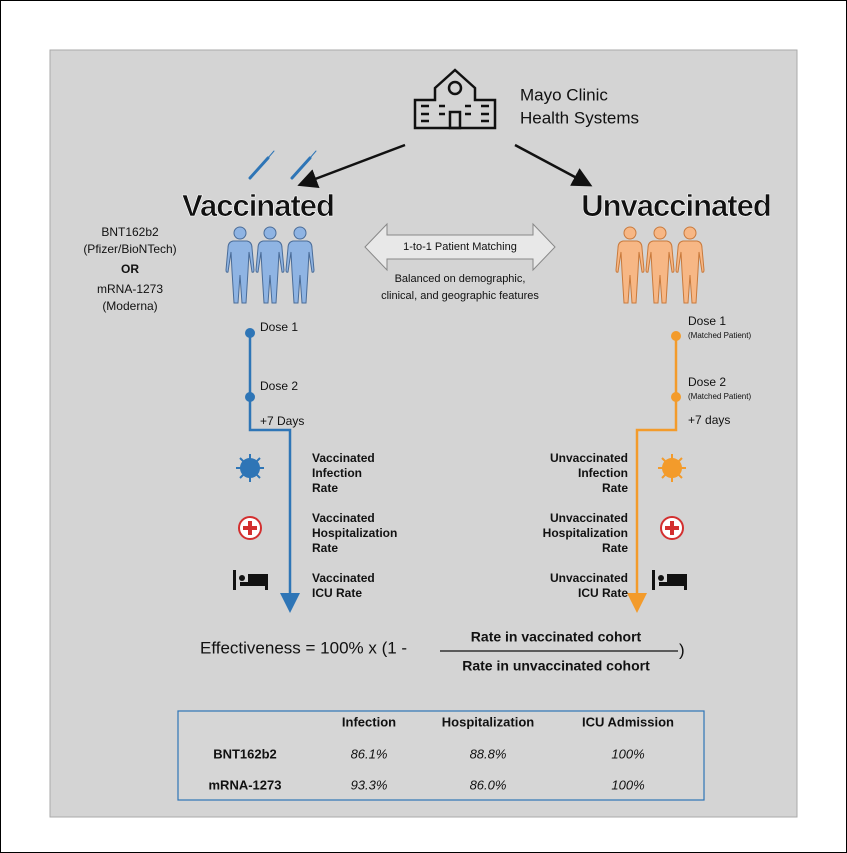  What do you see at coordinates (258, 205) in the screenshot?
I see `group-title: Vaccinated` at bounding box center [258, 205].